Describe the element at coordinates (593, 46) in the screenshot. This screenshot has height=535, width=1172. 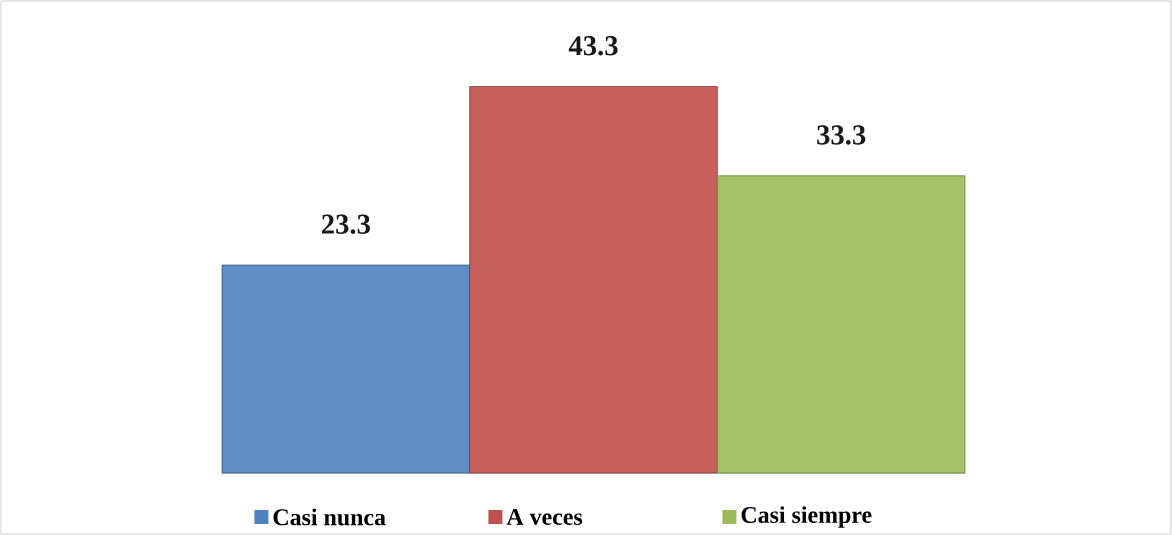
I see `data-label: 43.3` at that location.